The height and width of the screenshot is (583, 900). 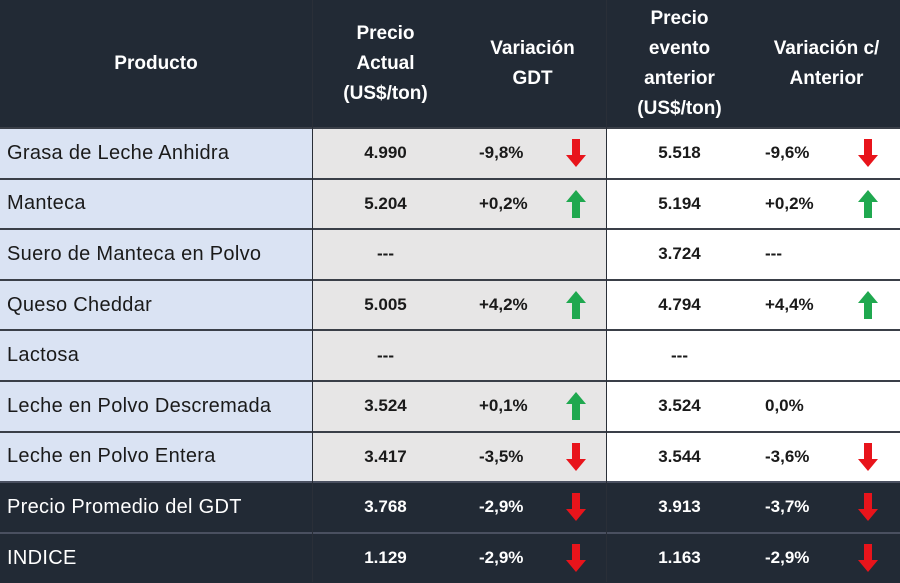 I want to click on previous-price: 3.913, so click(x=679, y=507).